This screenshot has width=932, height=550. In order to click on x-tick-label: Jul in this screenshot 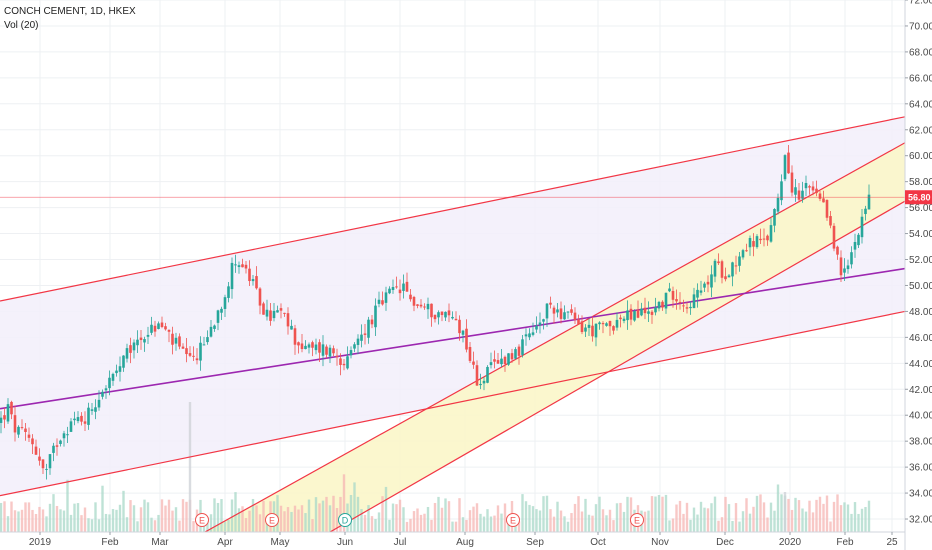, I will do `click(400, 542)`.